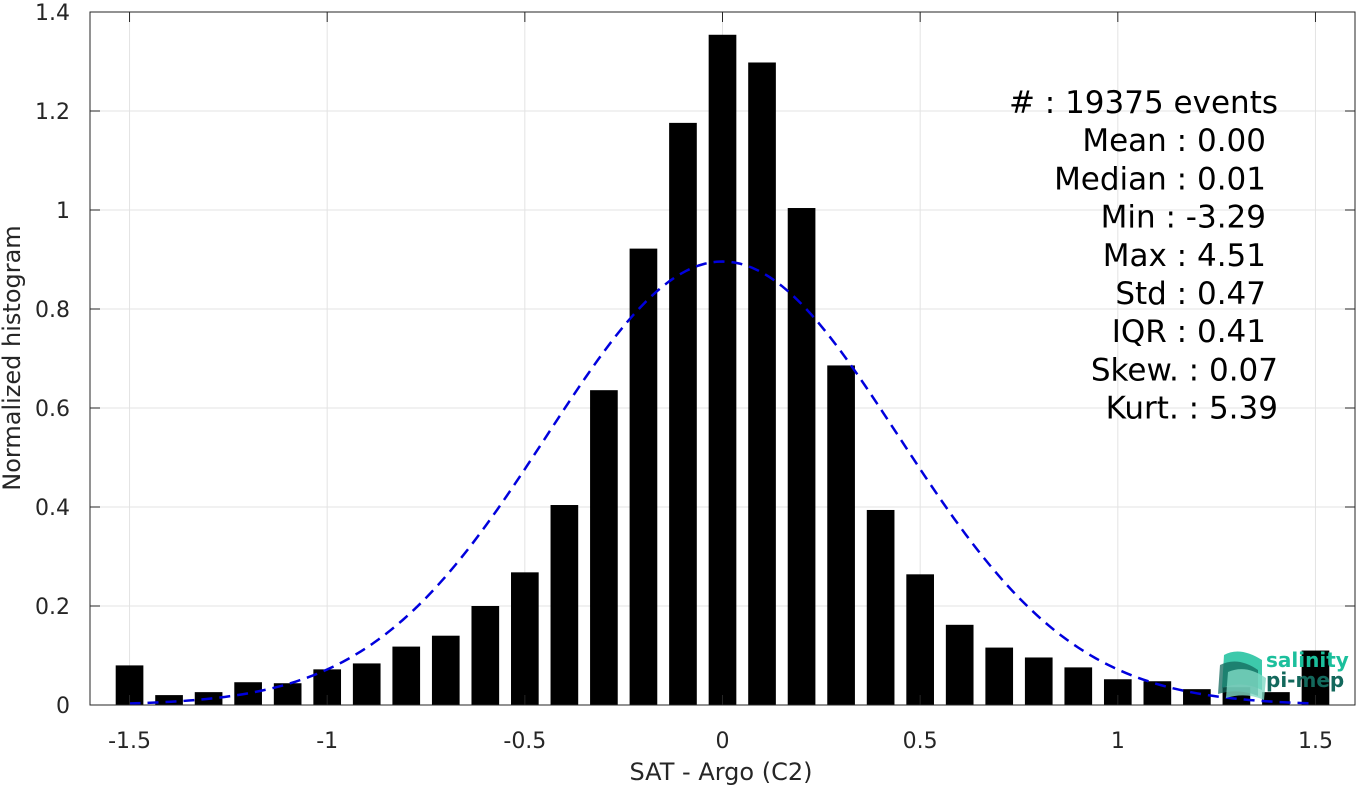  I want to click on y-tick-label: 0.2, so click(52, 607).